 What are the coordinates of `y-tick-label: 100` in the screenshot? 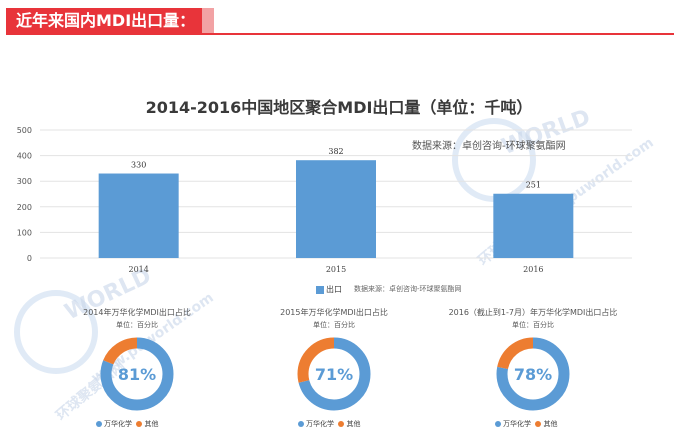 It's located at (24, 232).